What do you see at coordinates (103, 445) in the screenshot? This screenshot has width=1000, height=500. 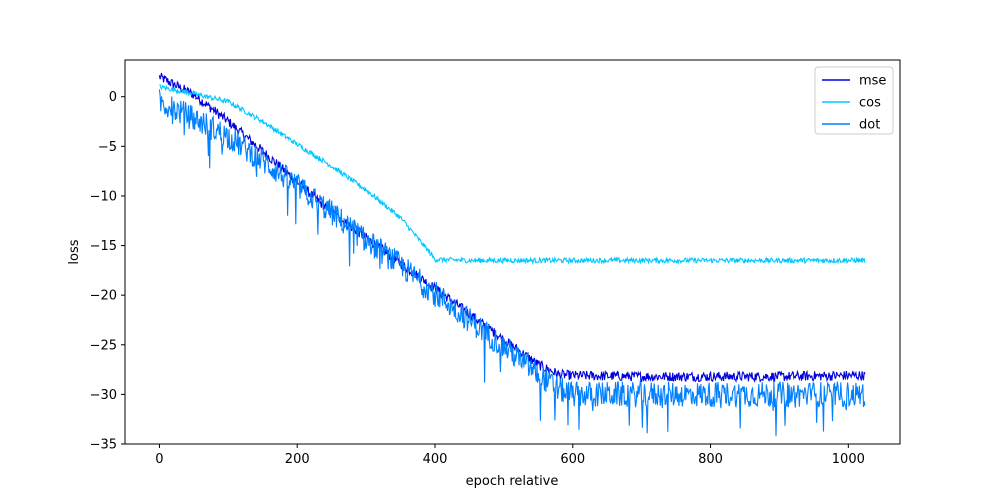 I see `y-tick-label: −35` at bounding box center [103, 445].